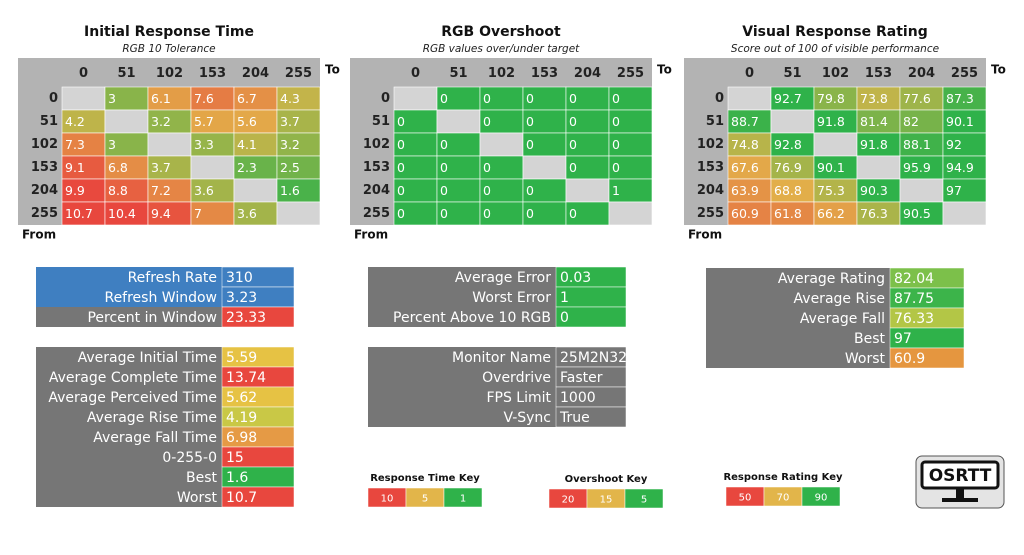 The image size is (1024, 555). What do you see at coordinates (241, 498) in the screenshot?
I see `stat-value: 10.7` at bounding box center [241, 498].